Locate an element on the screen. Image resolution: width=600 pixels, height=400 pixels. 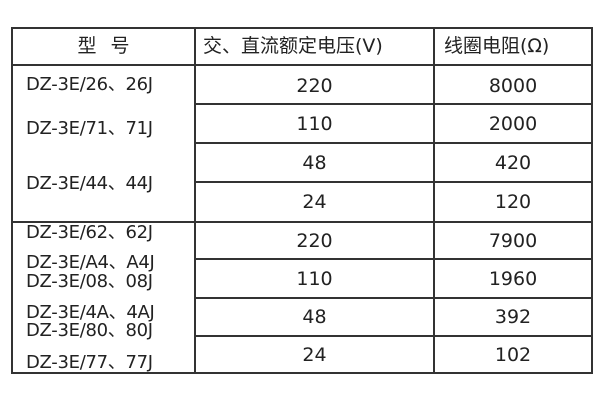
resistance-cell: 102 is located at coordinates (513, 355).